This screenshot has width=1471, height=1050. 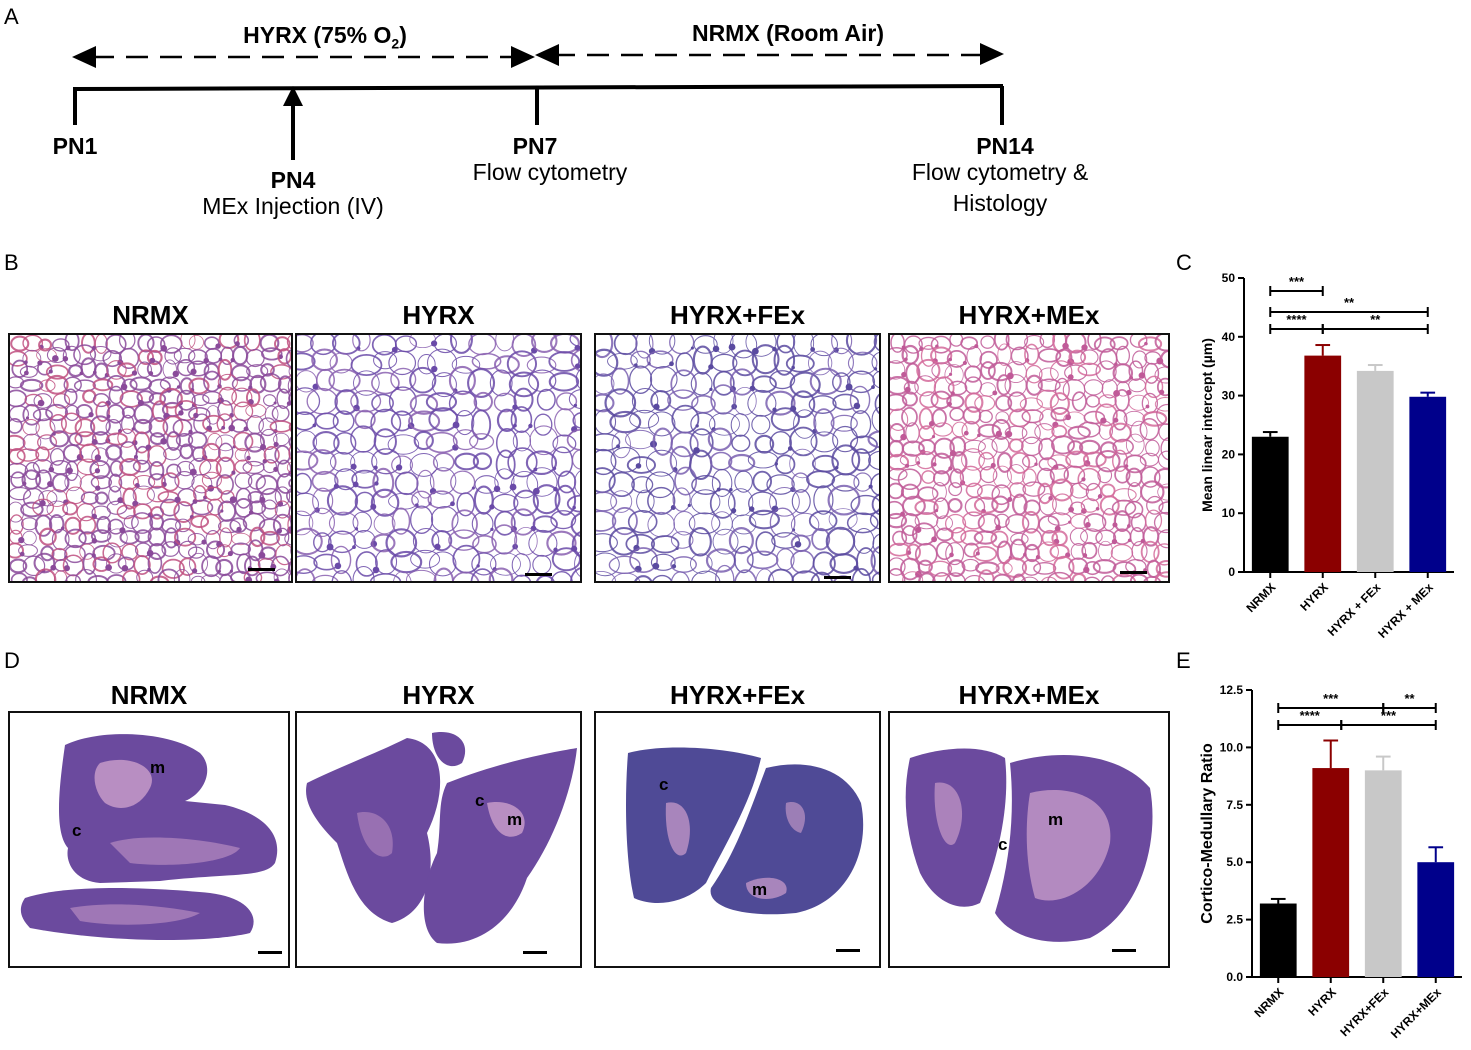 I want to click on pn4-description: MEx Injection (IV), so click(x=293, y=206).